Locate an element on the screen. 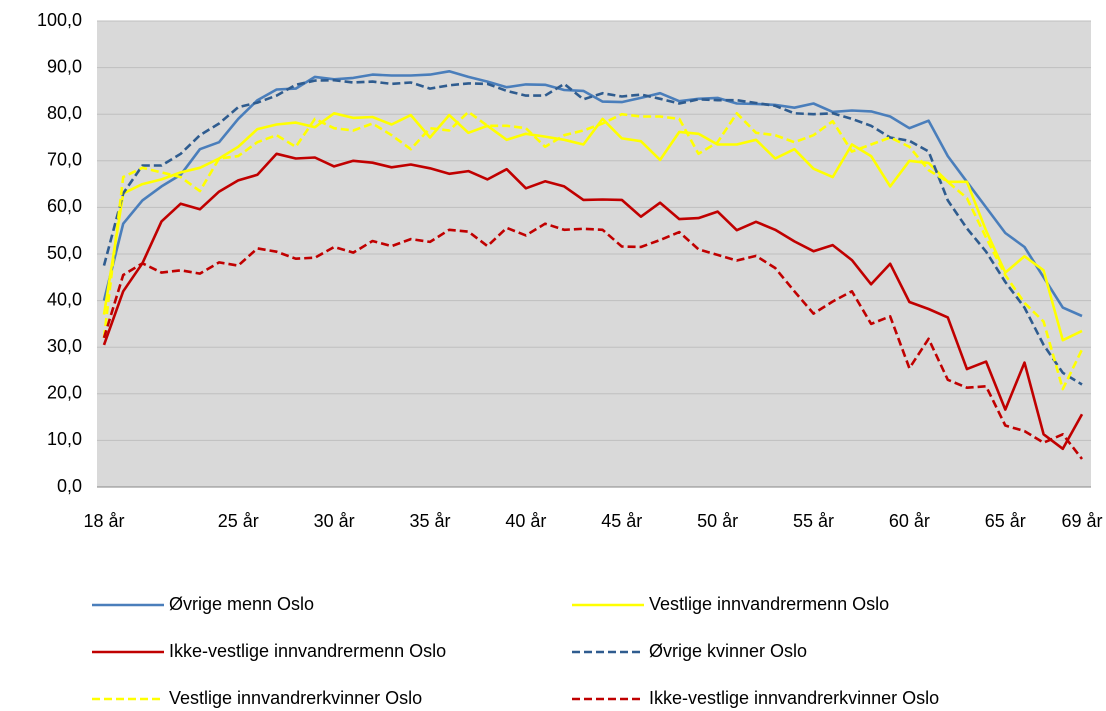  y-tick-label: 70,0 is located at coordinates (64, 160).